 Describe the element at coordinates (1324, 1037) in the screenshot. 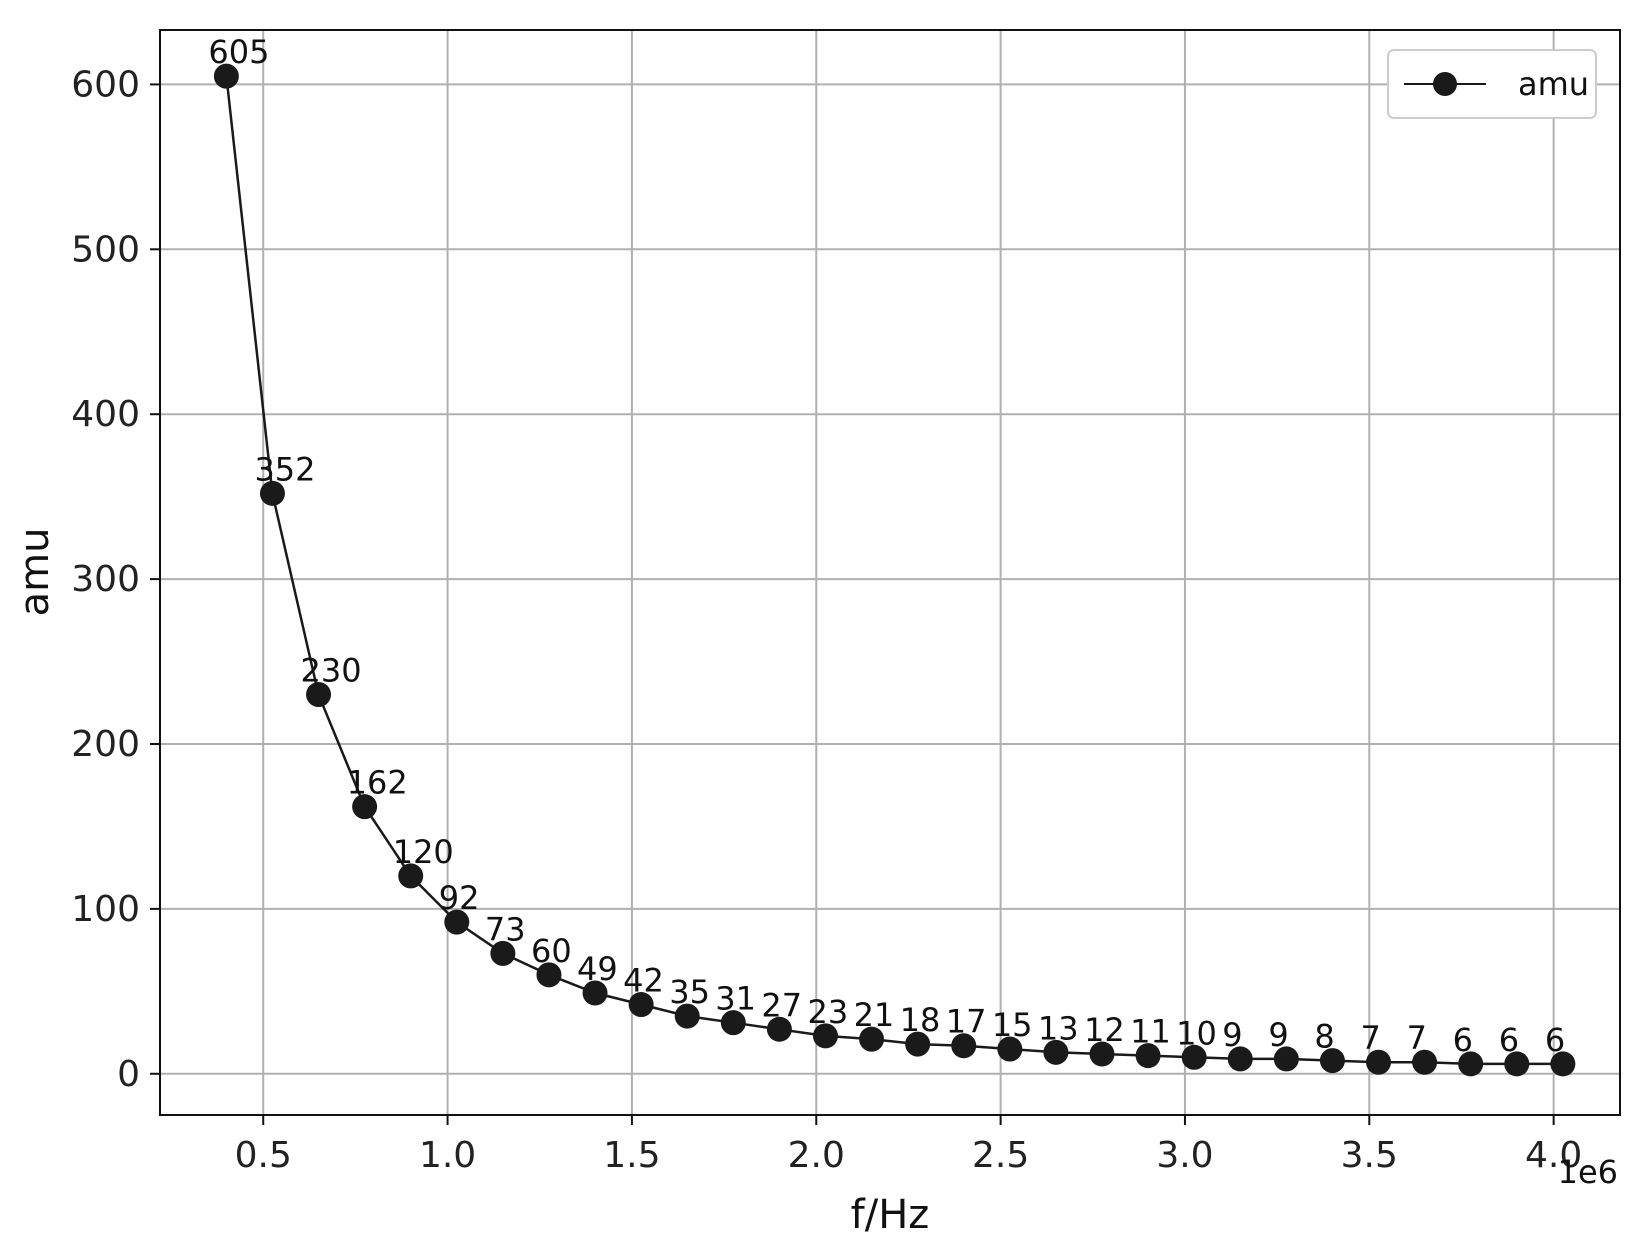

I see `data-label: 8` at that location.